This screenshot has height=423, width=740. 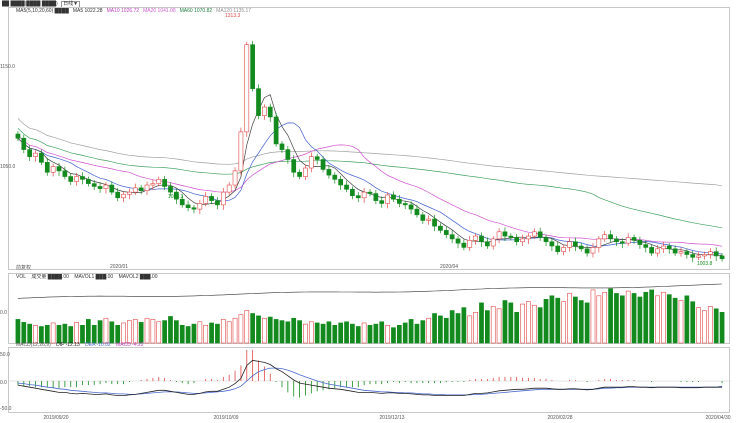 I want to click on high-price-annotation: 1313.3, so click(x=233, y=16).